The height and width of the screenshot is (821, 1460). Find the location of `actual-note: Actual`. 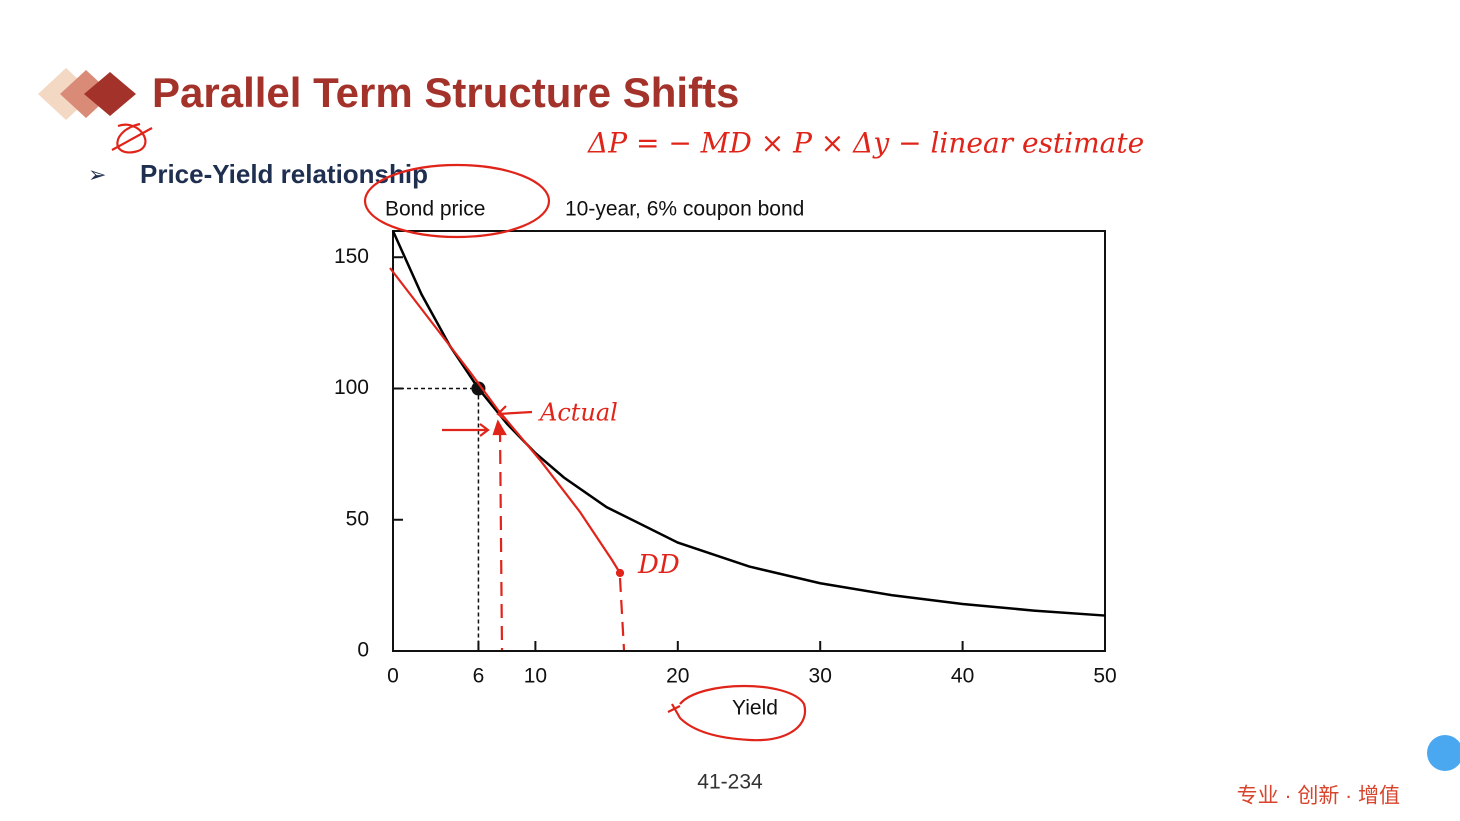

actual-note: Actual is located at coordinates (578, 413).